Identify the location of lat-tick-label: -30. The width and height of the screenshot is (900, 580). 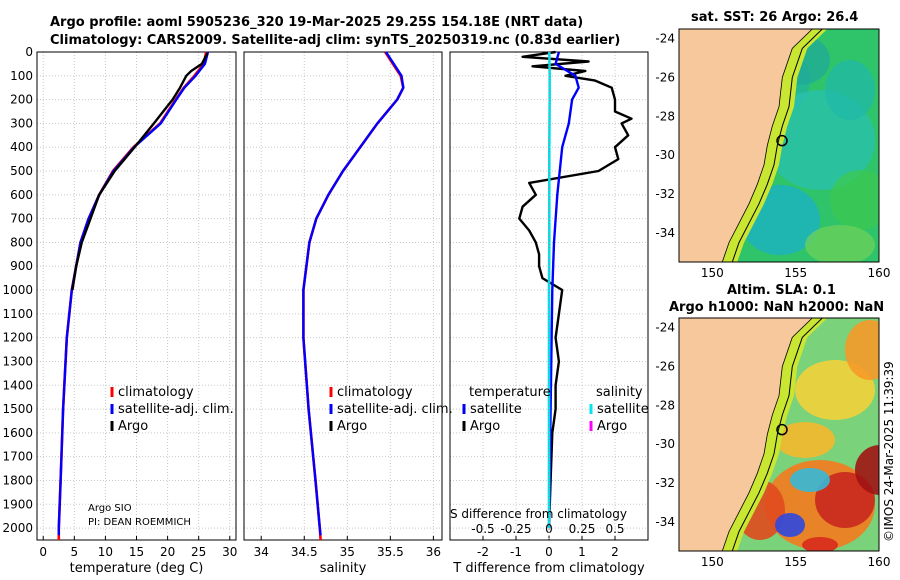
(665, 444).